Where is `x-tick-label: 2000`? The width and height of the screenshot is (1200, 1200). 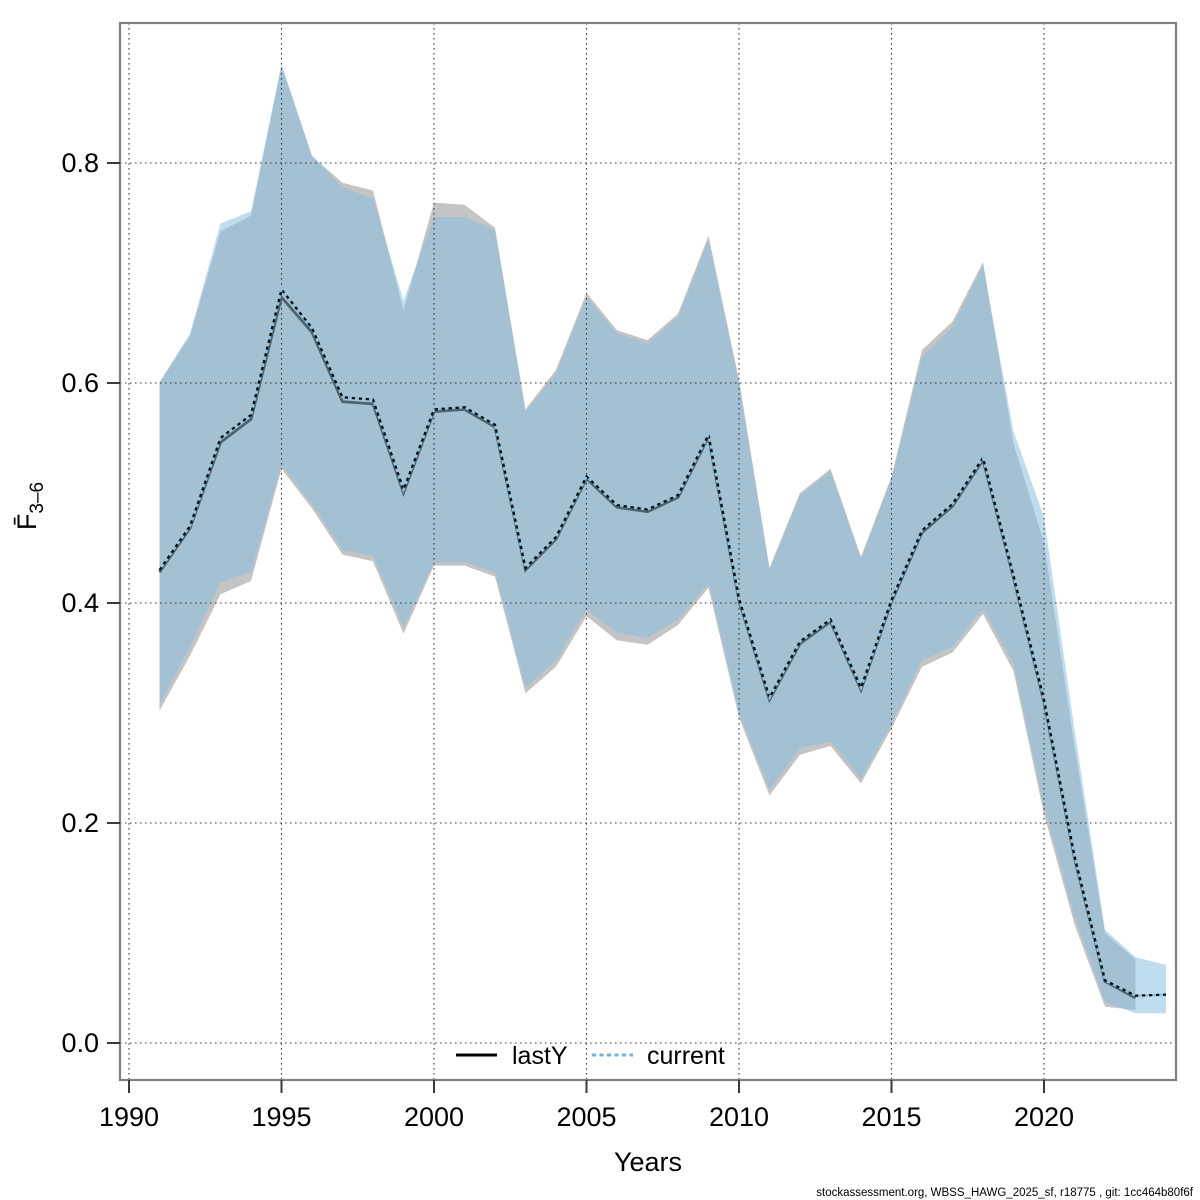
x-tick-label: 2000 is located at coordinates (434, 1117).